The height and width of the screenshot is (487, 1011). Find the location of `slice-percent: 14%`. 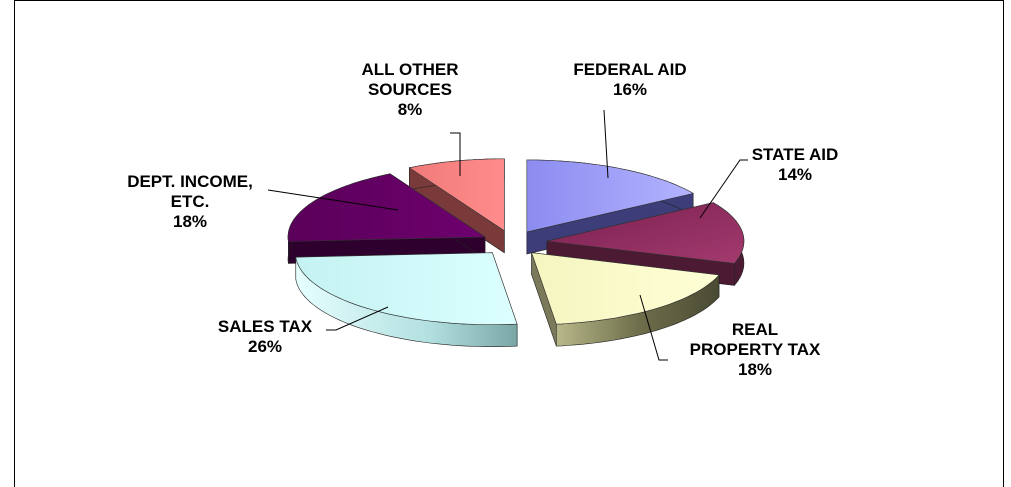

slice-percent: 14% is located at coordinates (795, 174).